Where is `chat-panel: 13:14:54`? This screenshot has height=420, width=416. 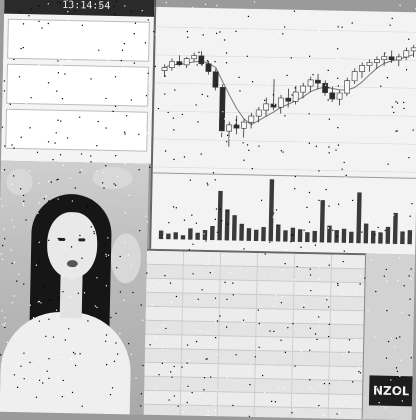
chat-panel: 13:14:54 is located at coordinates (78, 82).